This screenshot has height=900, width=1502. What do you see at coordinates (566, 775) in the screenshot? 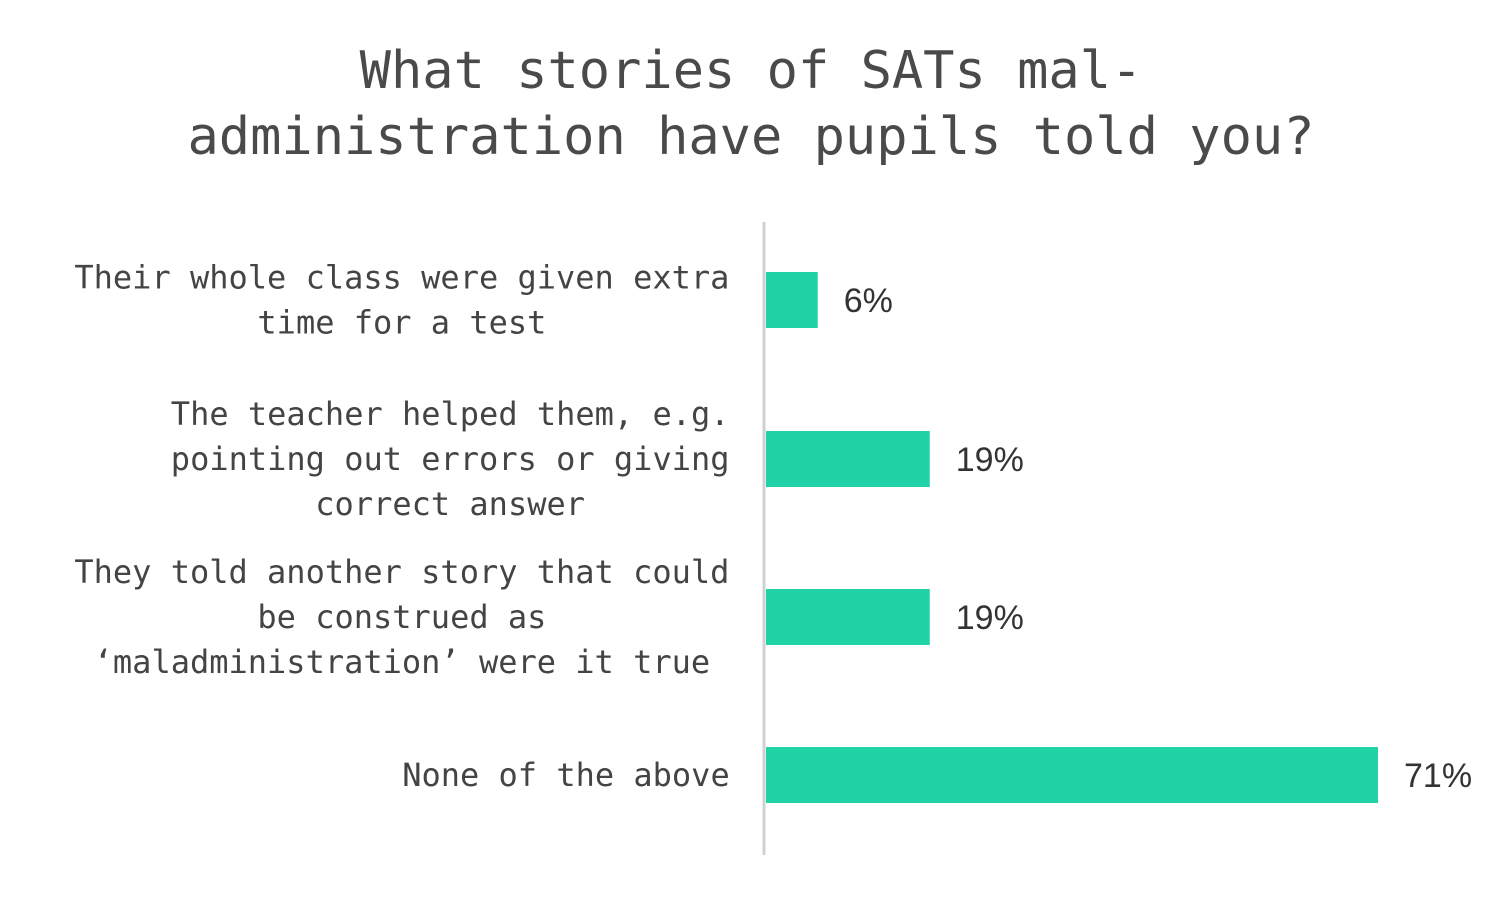
I see `category-label-4: None of the above` at bounding box center [566, 775].